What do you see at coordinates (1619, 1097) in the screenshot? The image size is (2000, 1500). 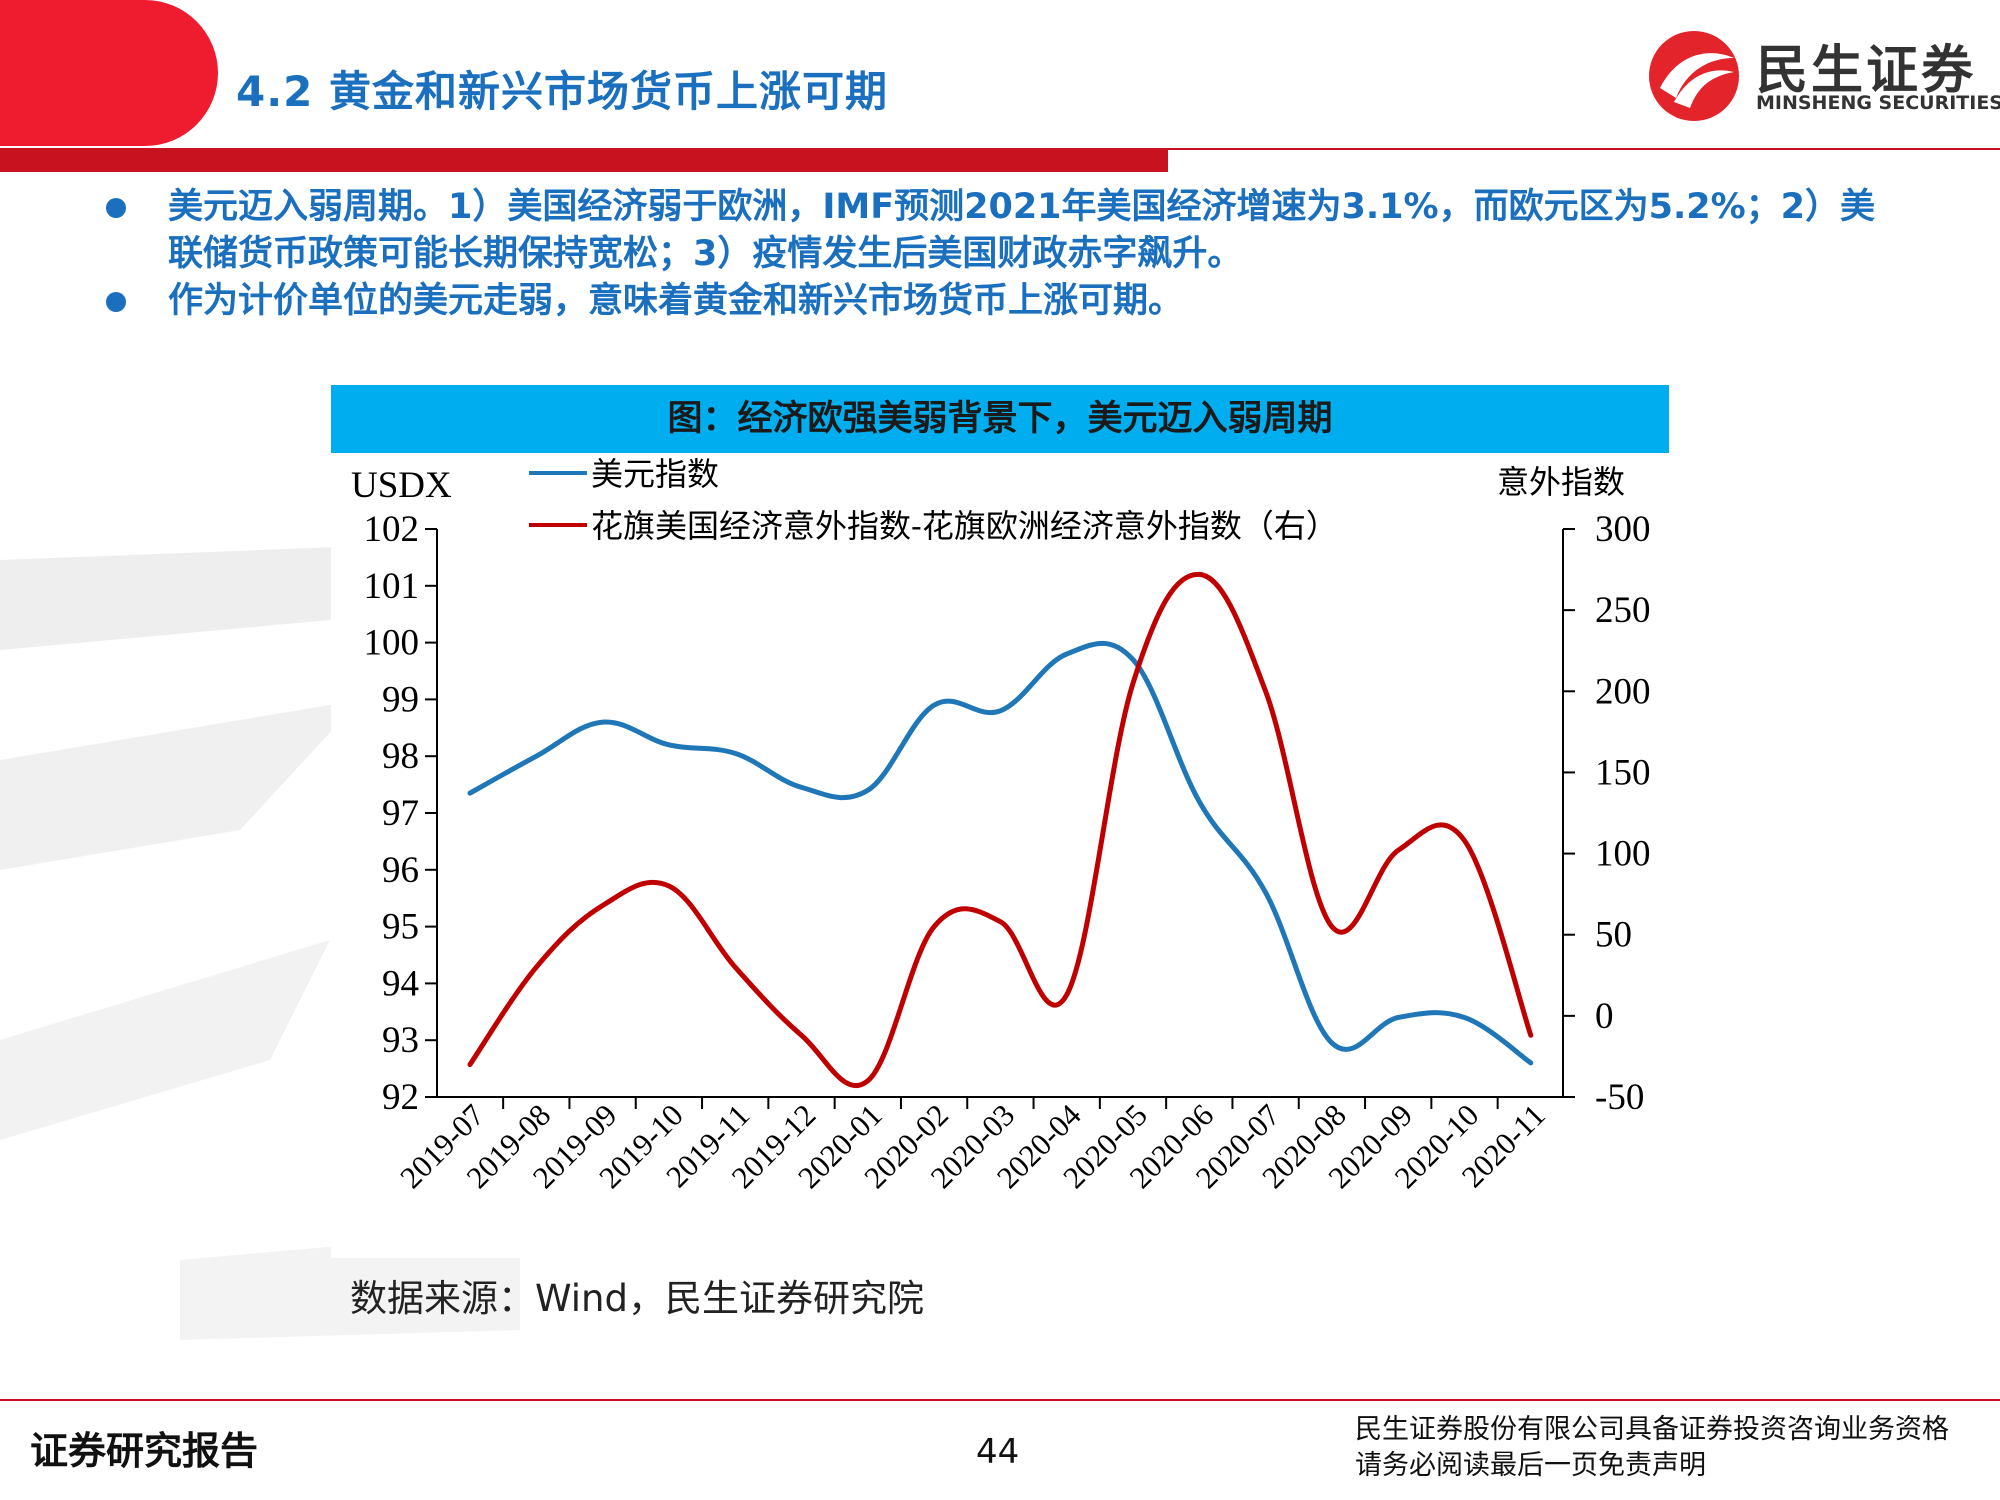 I see `y-right-tick-label: -50` at bounding box center [1619, 1097].